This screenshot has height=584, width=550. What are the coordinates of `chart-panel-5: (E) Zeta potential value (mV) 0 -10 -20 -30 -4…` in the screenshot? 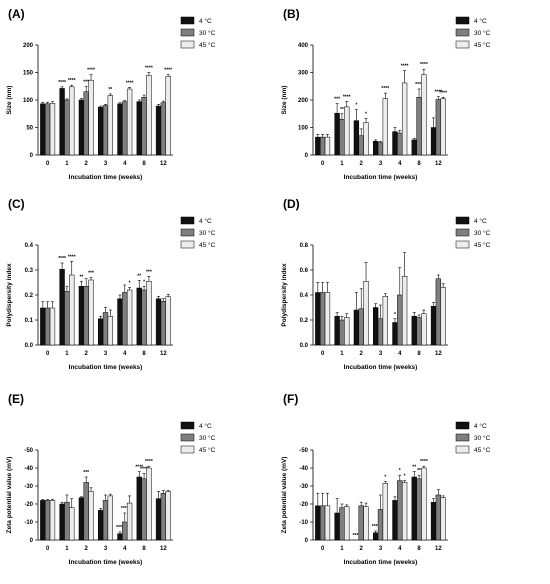 It's located at (111, 479).